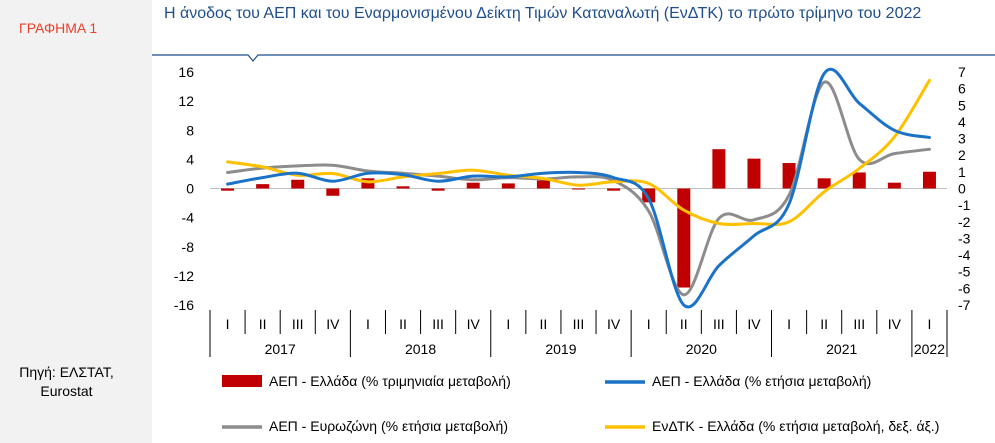  Describe the element at coordinates (573, 58) in the screenshot. I see `title-underline` at that location.